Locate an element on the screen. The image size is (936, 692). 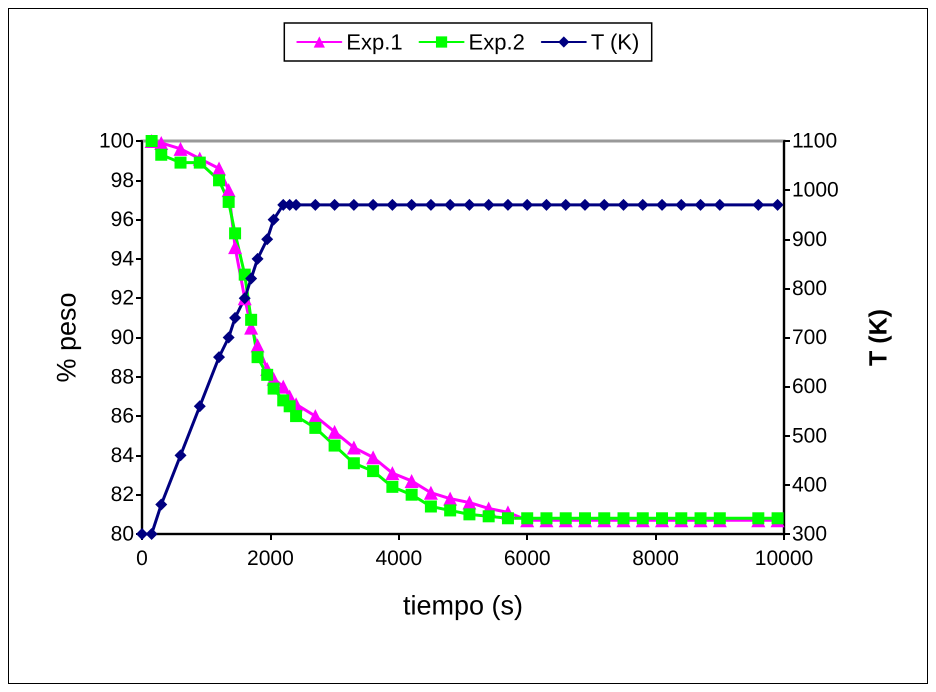
y-tick-label: 98 is located at coordinates (122, 180).